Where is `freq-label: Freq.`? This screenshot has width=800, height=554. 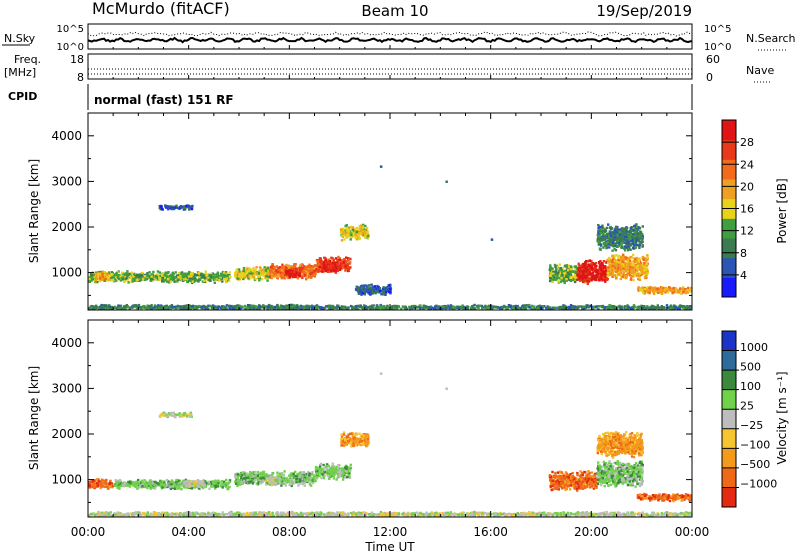 freq-label: Freq. is located at coordinates (27, 59).